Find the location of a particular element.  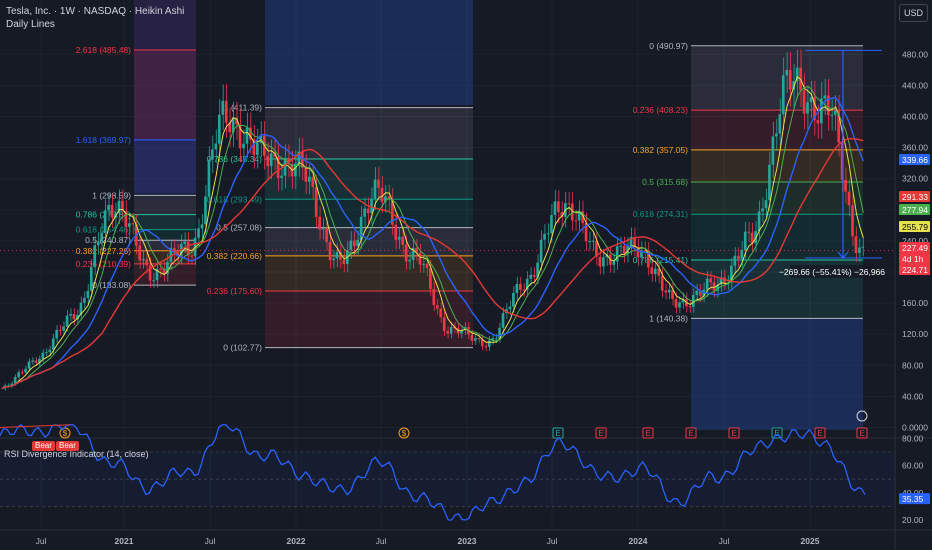

currency-button: USD is located at coordinates (913, 13).